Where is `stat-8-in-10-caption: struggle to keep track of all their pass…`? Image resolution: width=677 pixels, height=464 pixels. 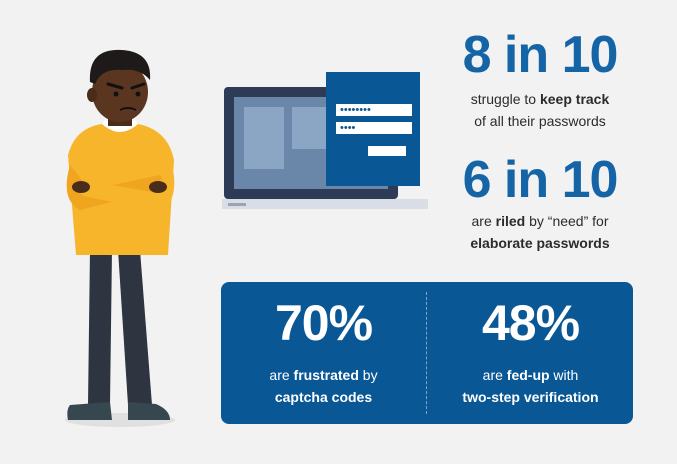 stat-8-in-10-caption: struggle to keep track of all their pass… is located at coordinates (540, 110).